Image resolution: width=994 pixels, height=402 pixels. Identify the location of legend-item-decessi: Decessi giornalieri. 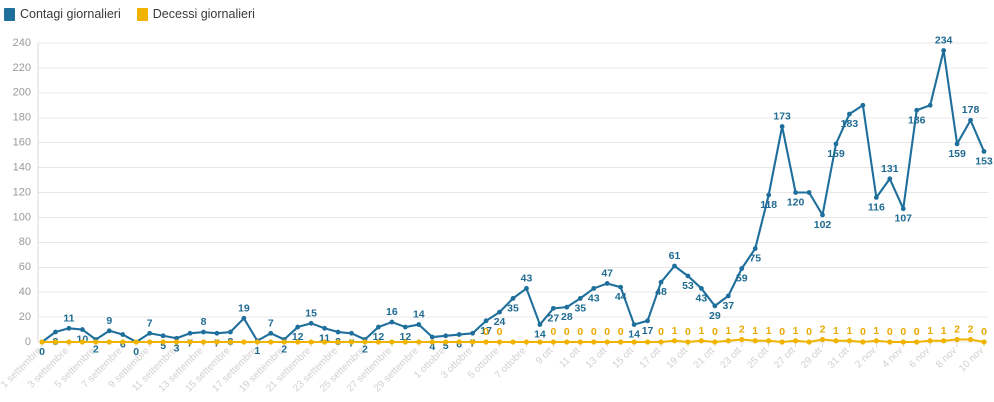
(195, 14).